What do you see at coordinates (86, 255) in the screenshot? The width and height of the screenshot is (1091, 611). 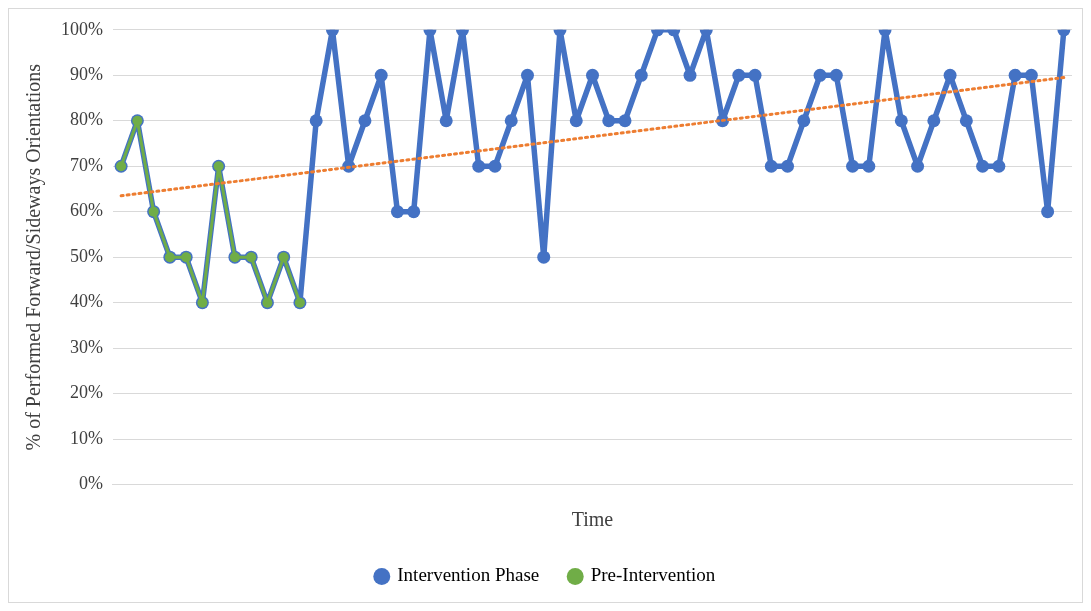 I see `y-tick-label: 50%` at bounding box center [86, 255].